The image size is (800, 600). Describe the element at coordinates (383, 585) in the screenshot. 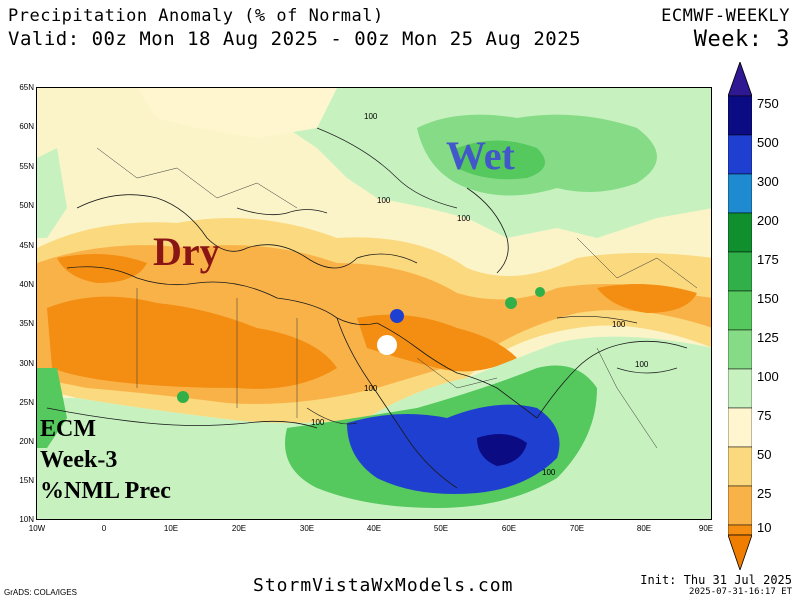

I see `site-credit: StormVistaWxModels.com` at that location.